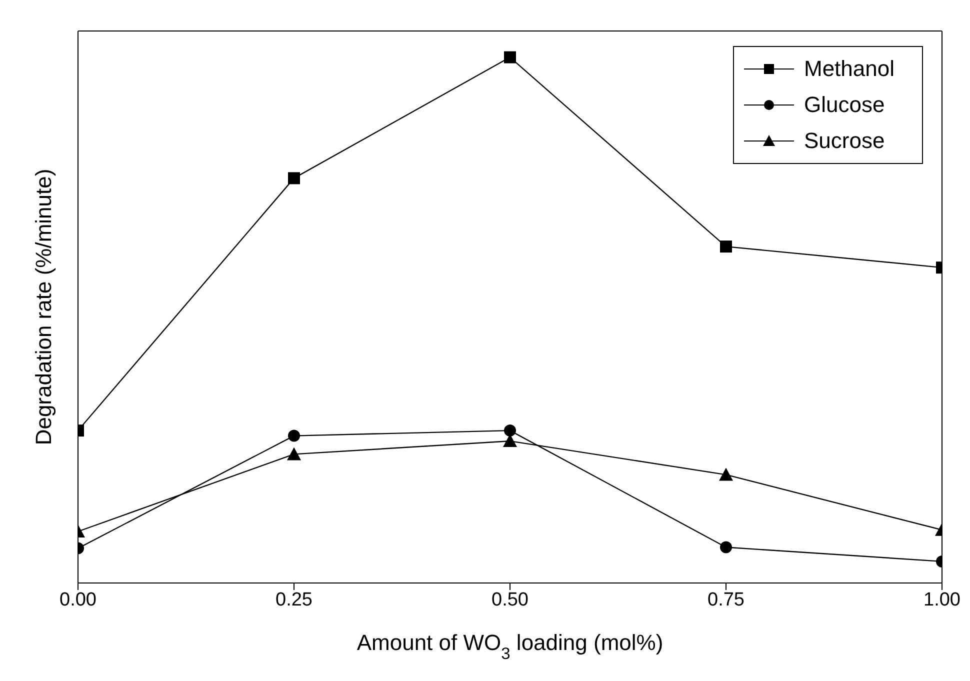  Describe the element at coordinates (844, 105) in the screenshot. I see `legend-label: Glucose` at that location.